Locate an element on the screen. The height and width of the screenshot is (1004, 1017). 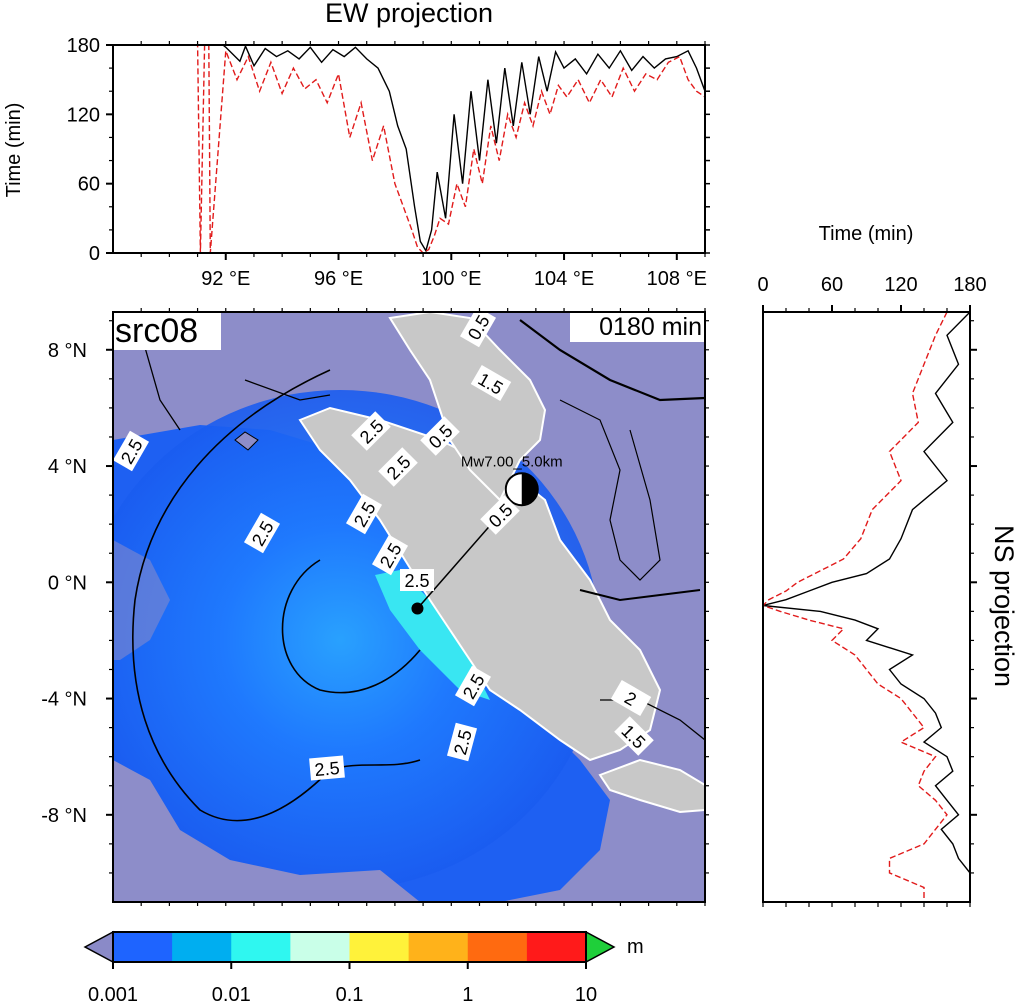
ns-xtick-label: 180 is located at coordinates (969, 285).